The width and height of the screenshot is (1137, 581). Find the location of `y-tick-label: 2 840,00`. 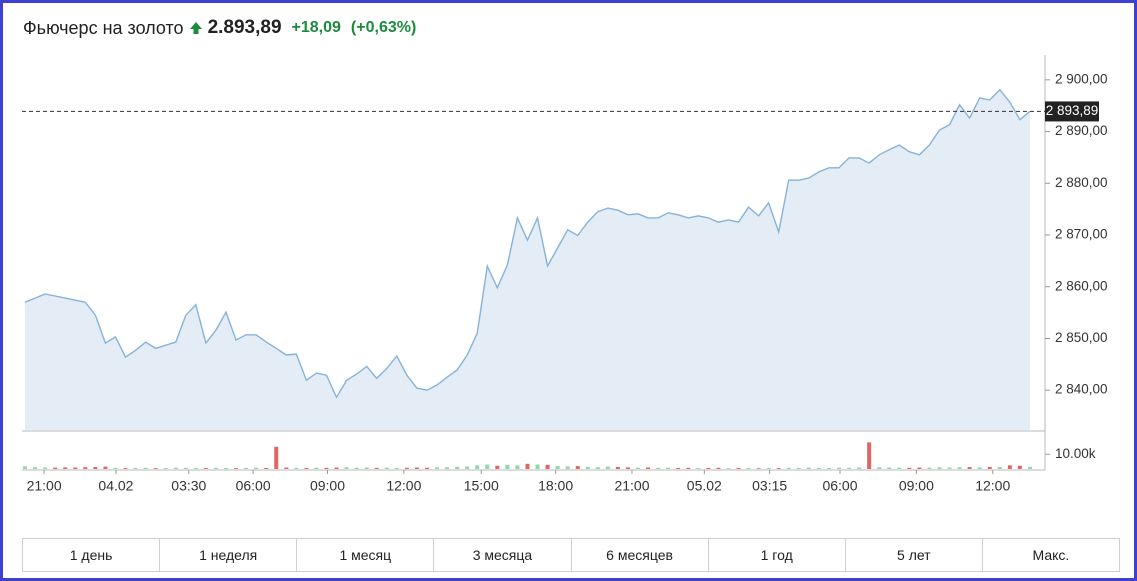

y-tick-label: 2 840,00 is located at coordinates (1081, 389).